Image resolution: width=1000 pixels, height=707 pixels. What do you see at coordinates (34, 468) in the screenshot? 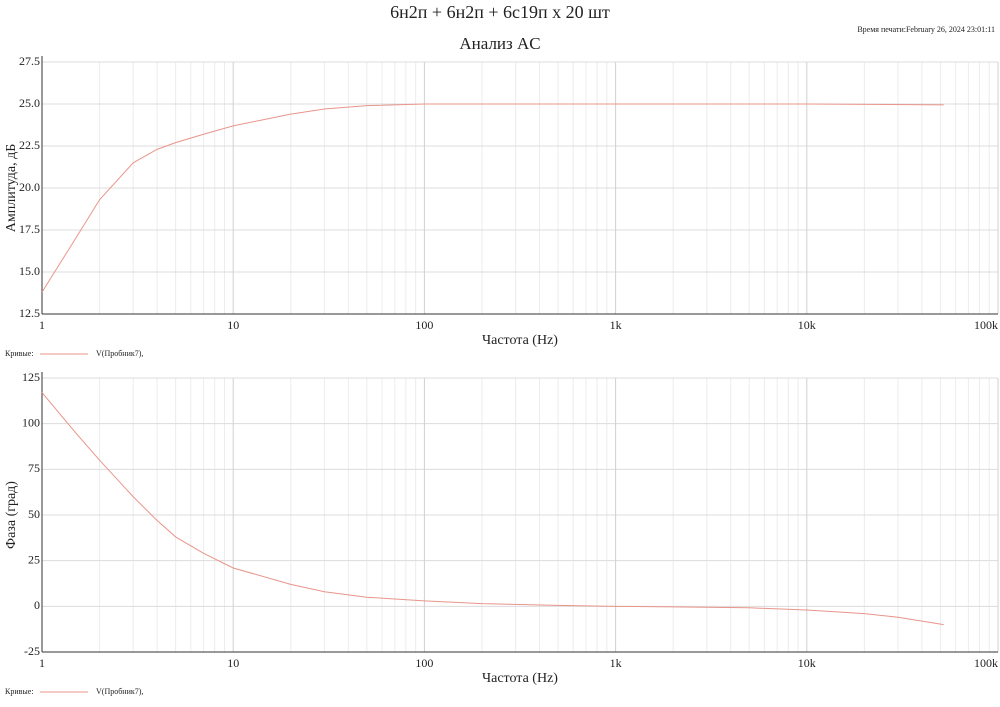
I see `y-tick-label: 75` at bounding box center [34, 468].